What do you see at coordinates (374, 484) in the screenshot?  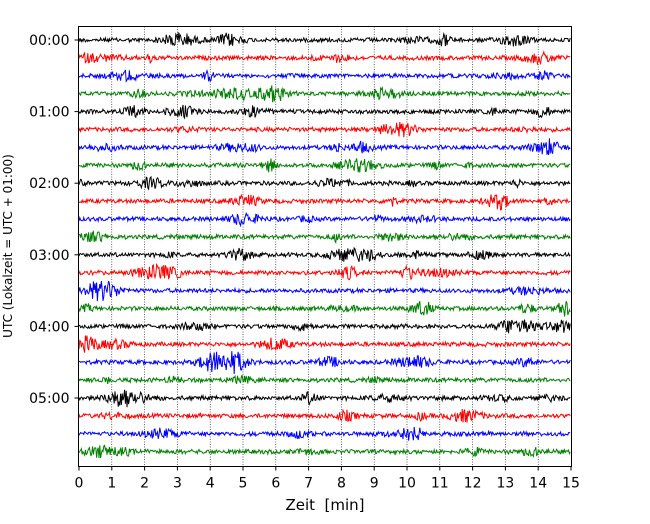 I see `x-tick-label: 9` at bounding box center [374, 484].